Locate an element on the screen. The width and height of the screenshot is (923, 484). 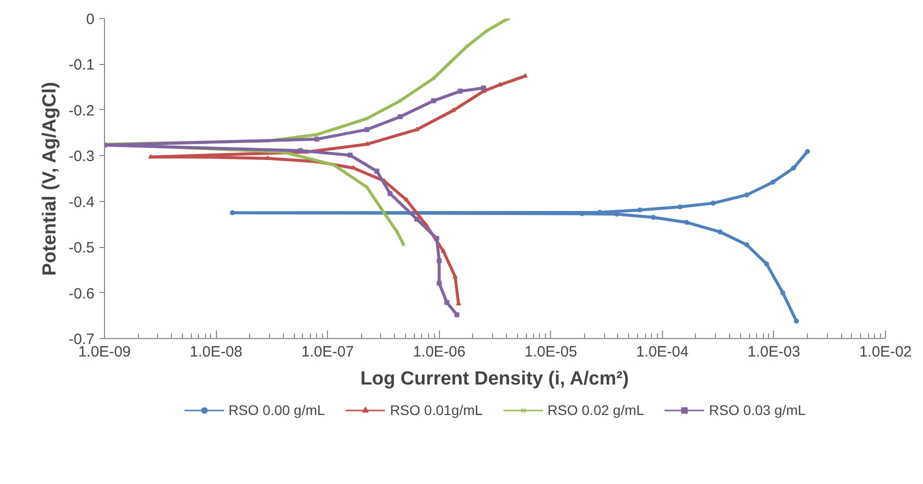
legend-label: RSO 0.01g/mL is located at coordinates (436, 410).